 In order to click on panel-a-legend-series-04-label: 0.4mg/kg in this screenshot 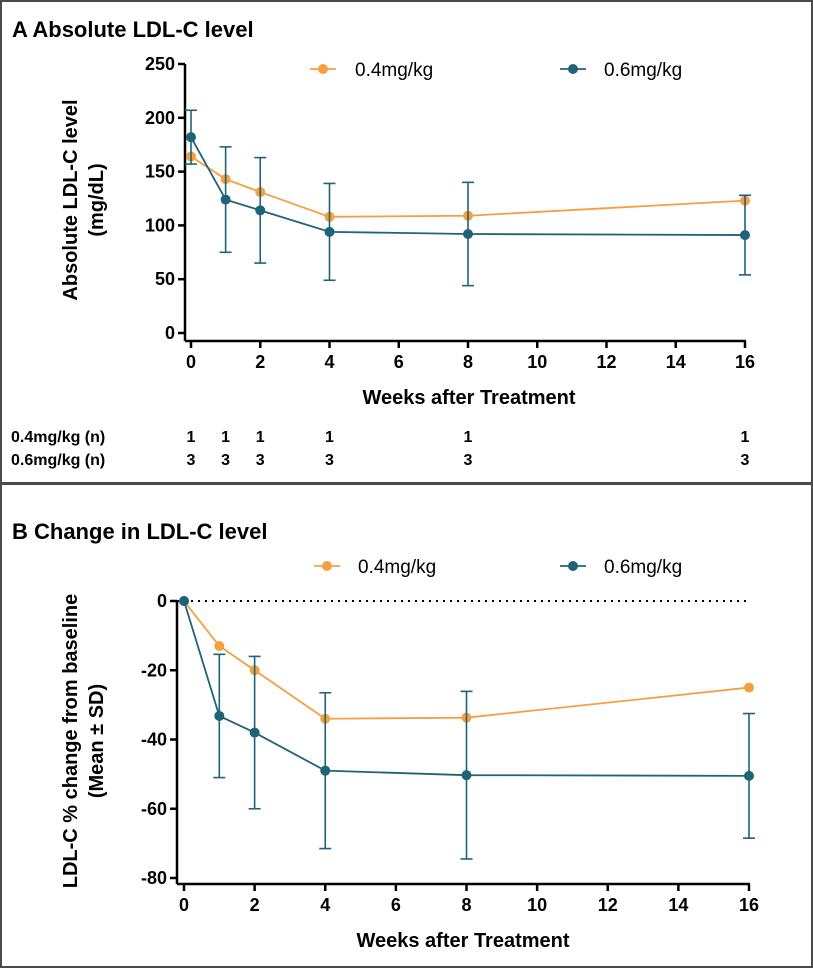, I will do `click(394, 70)`.